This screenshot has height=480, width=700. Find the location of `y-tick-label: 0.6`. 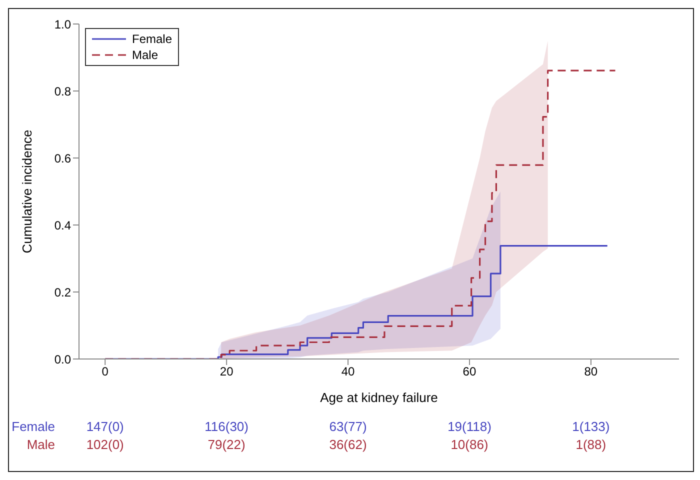

y-tick-label: 0.6 is located at coordinates (63, 158).